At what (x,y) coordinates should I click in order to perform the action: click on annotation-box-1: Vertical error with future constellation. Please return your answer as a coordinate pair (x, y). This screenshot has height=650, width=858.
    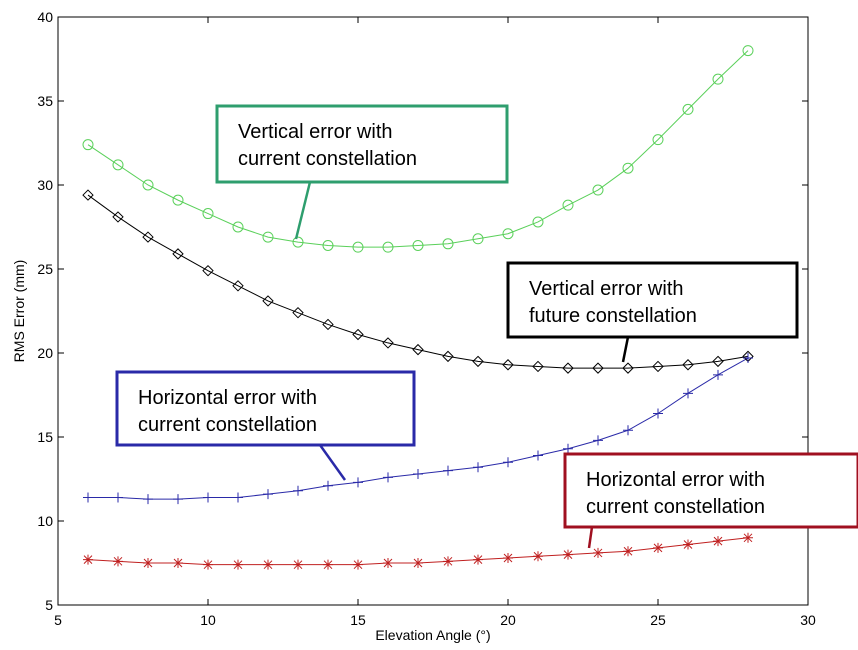
    Looking at the image, I should click on (652, 312).